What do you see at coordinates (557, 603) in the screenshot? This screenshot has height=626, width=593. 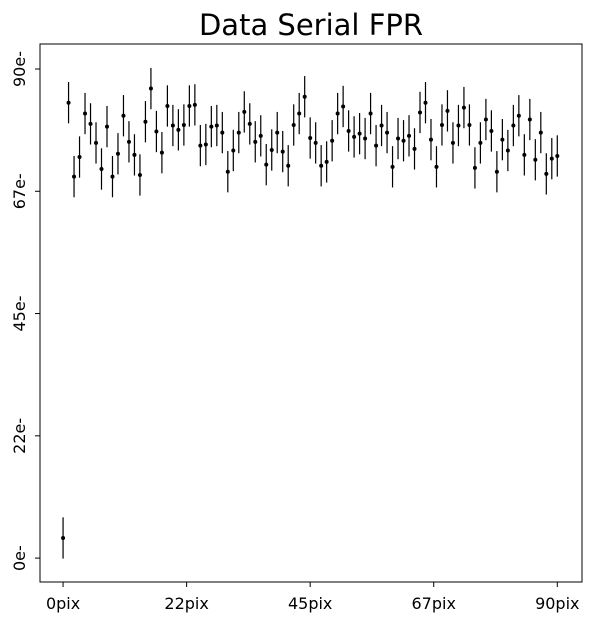 I see `x-tick-label: 90pix` at bounding box center [557, 603].